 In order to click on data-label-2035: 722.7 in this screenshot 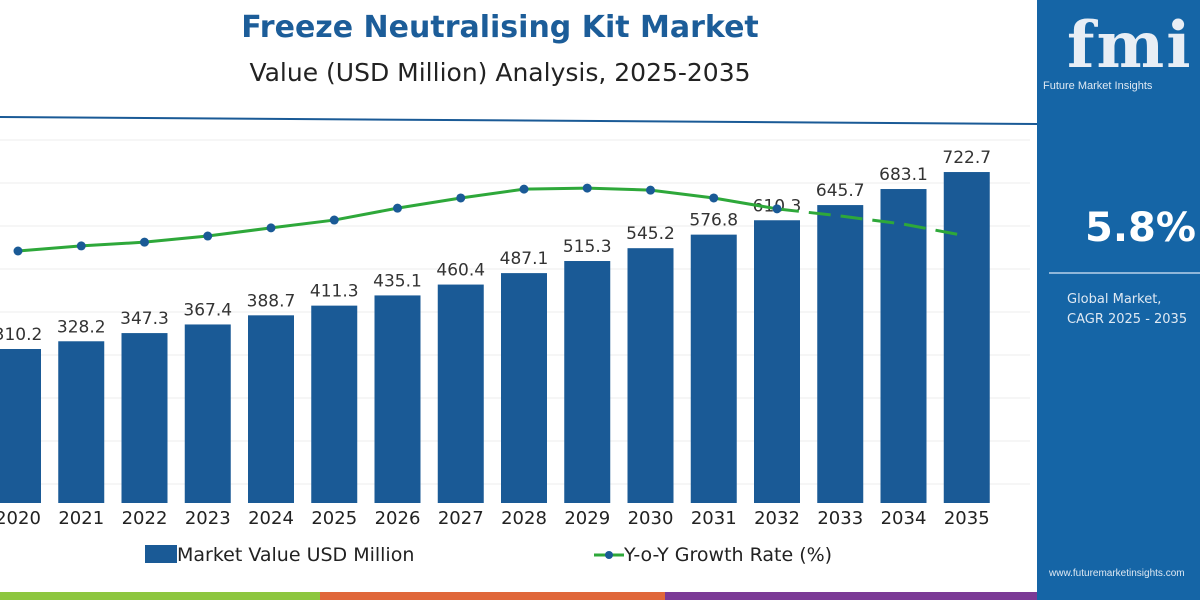, I will do `click(966, 158)`.